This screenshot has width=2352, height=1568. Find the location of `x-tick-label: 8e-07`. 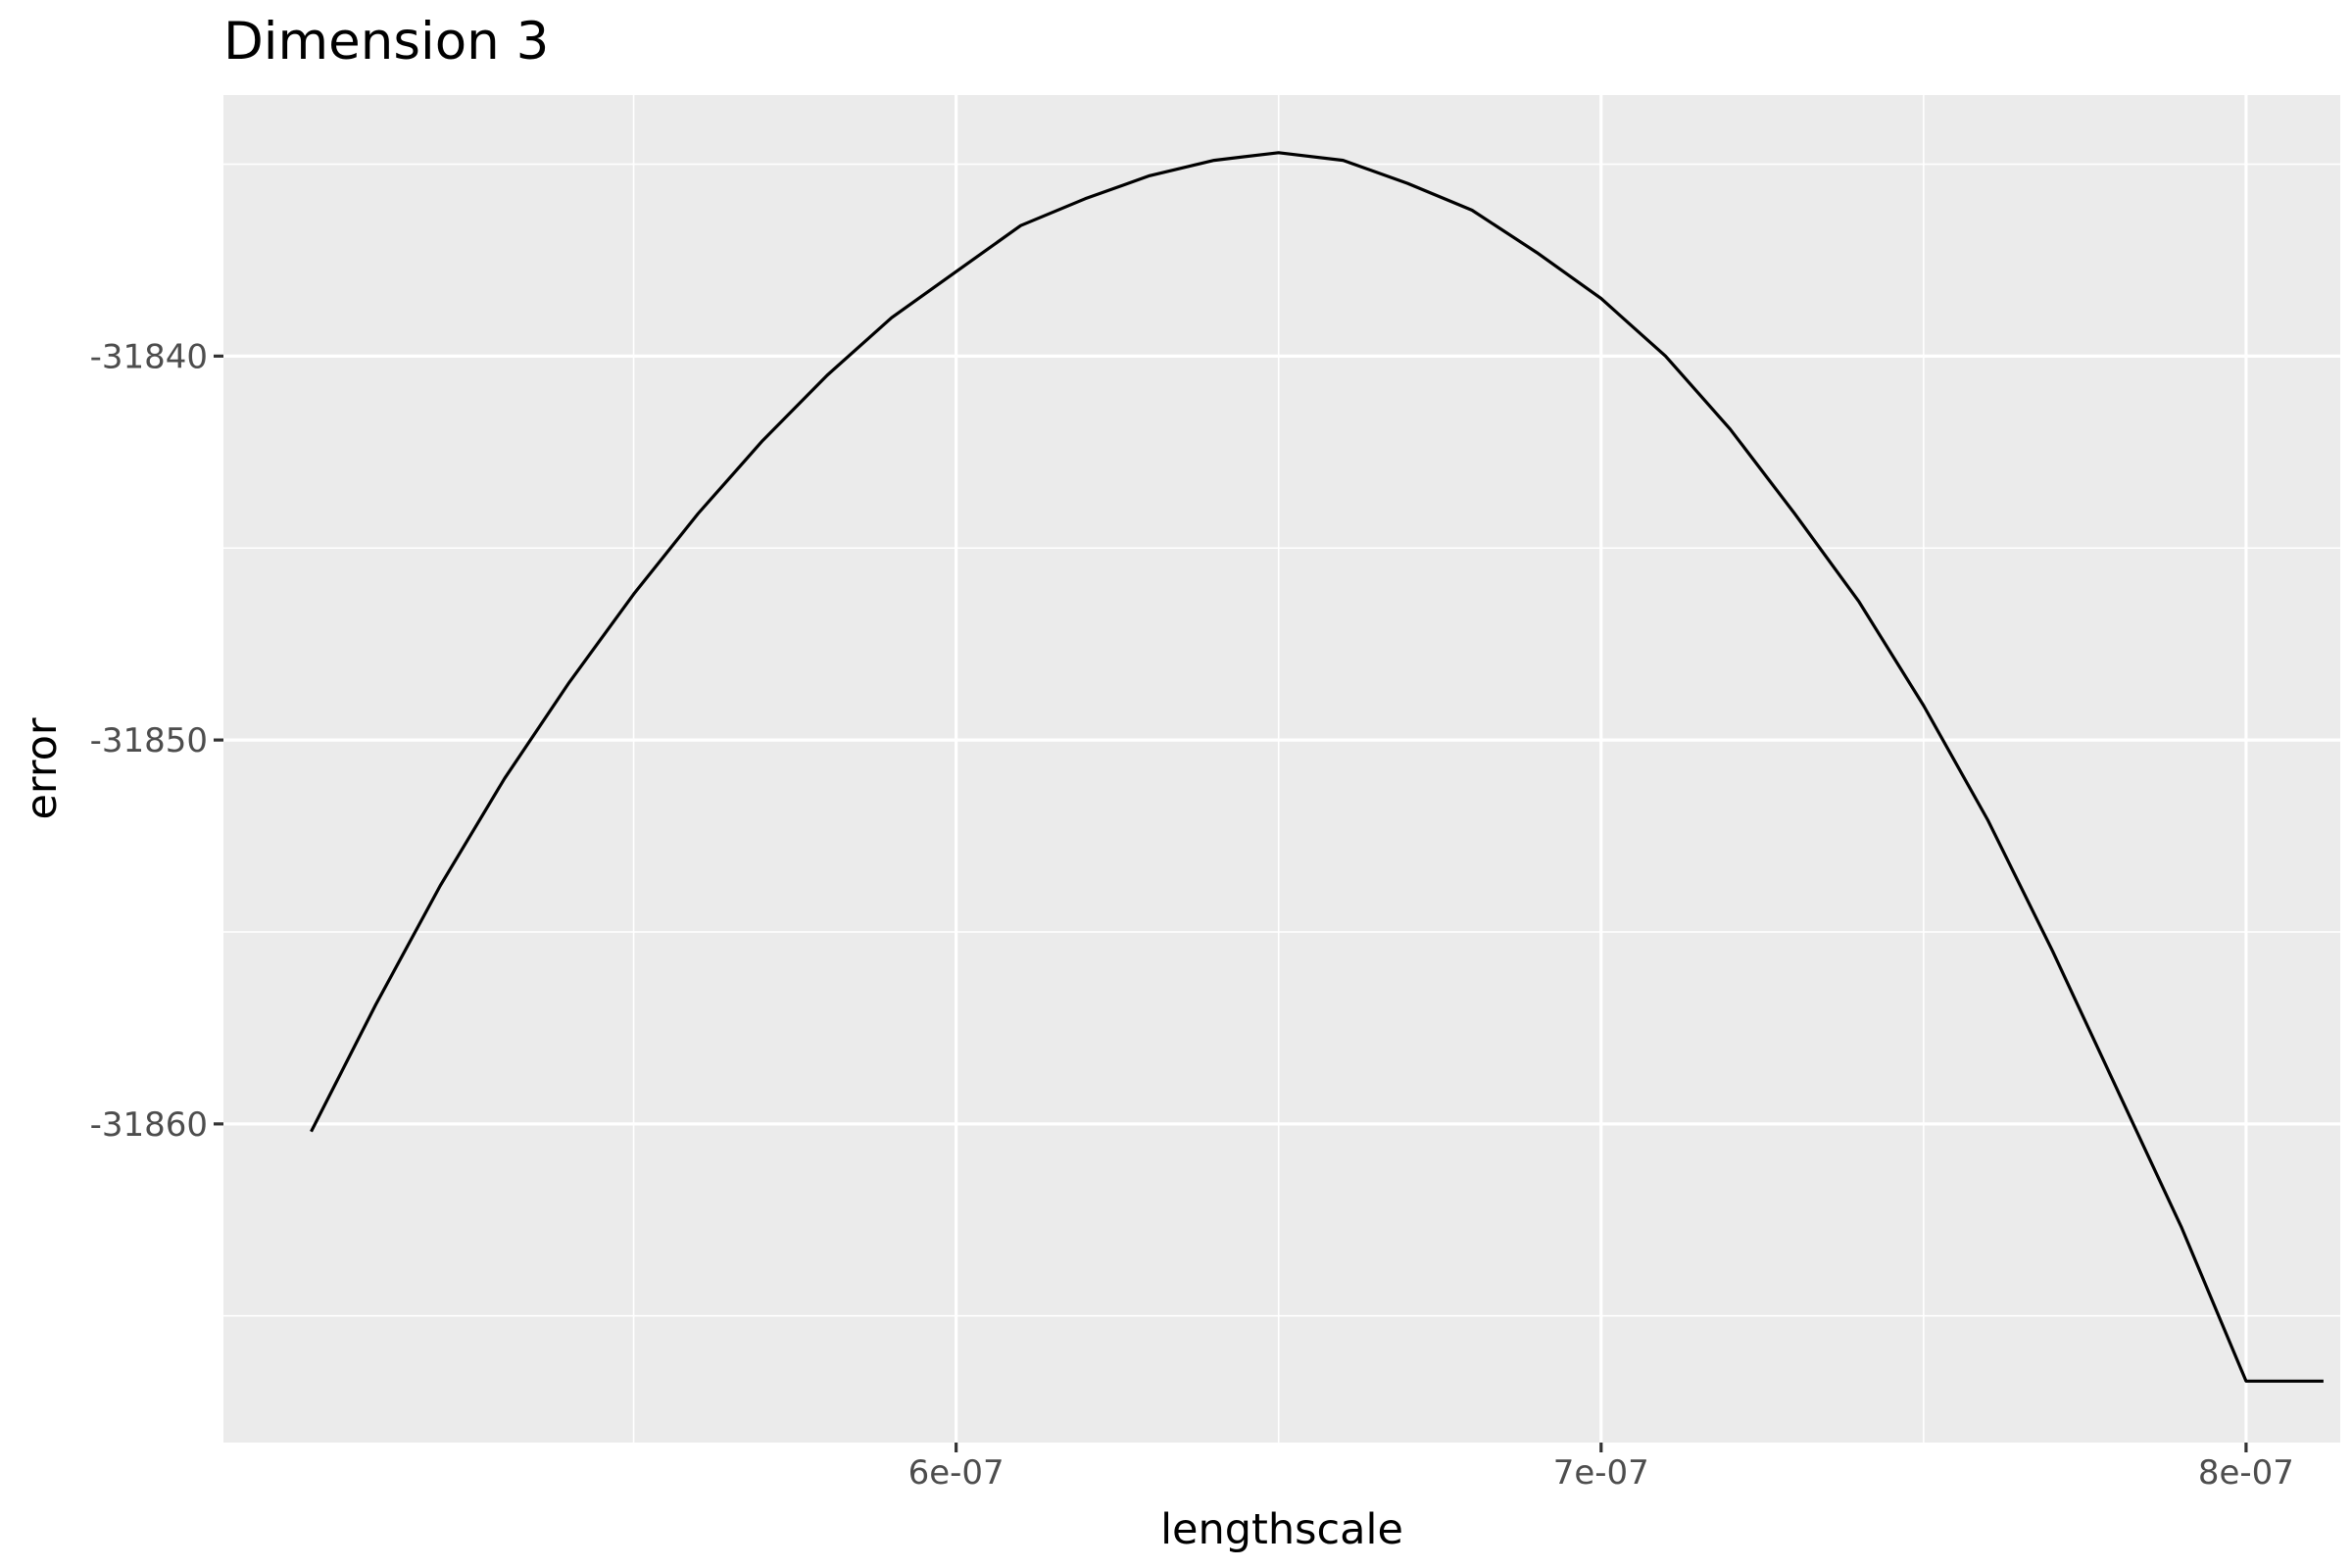

x-tick-label: 8e-07 is located at coordinates (2246, 1473).